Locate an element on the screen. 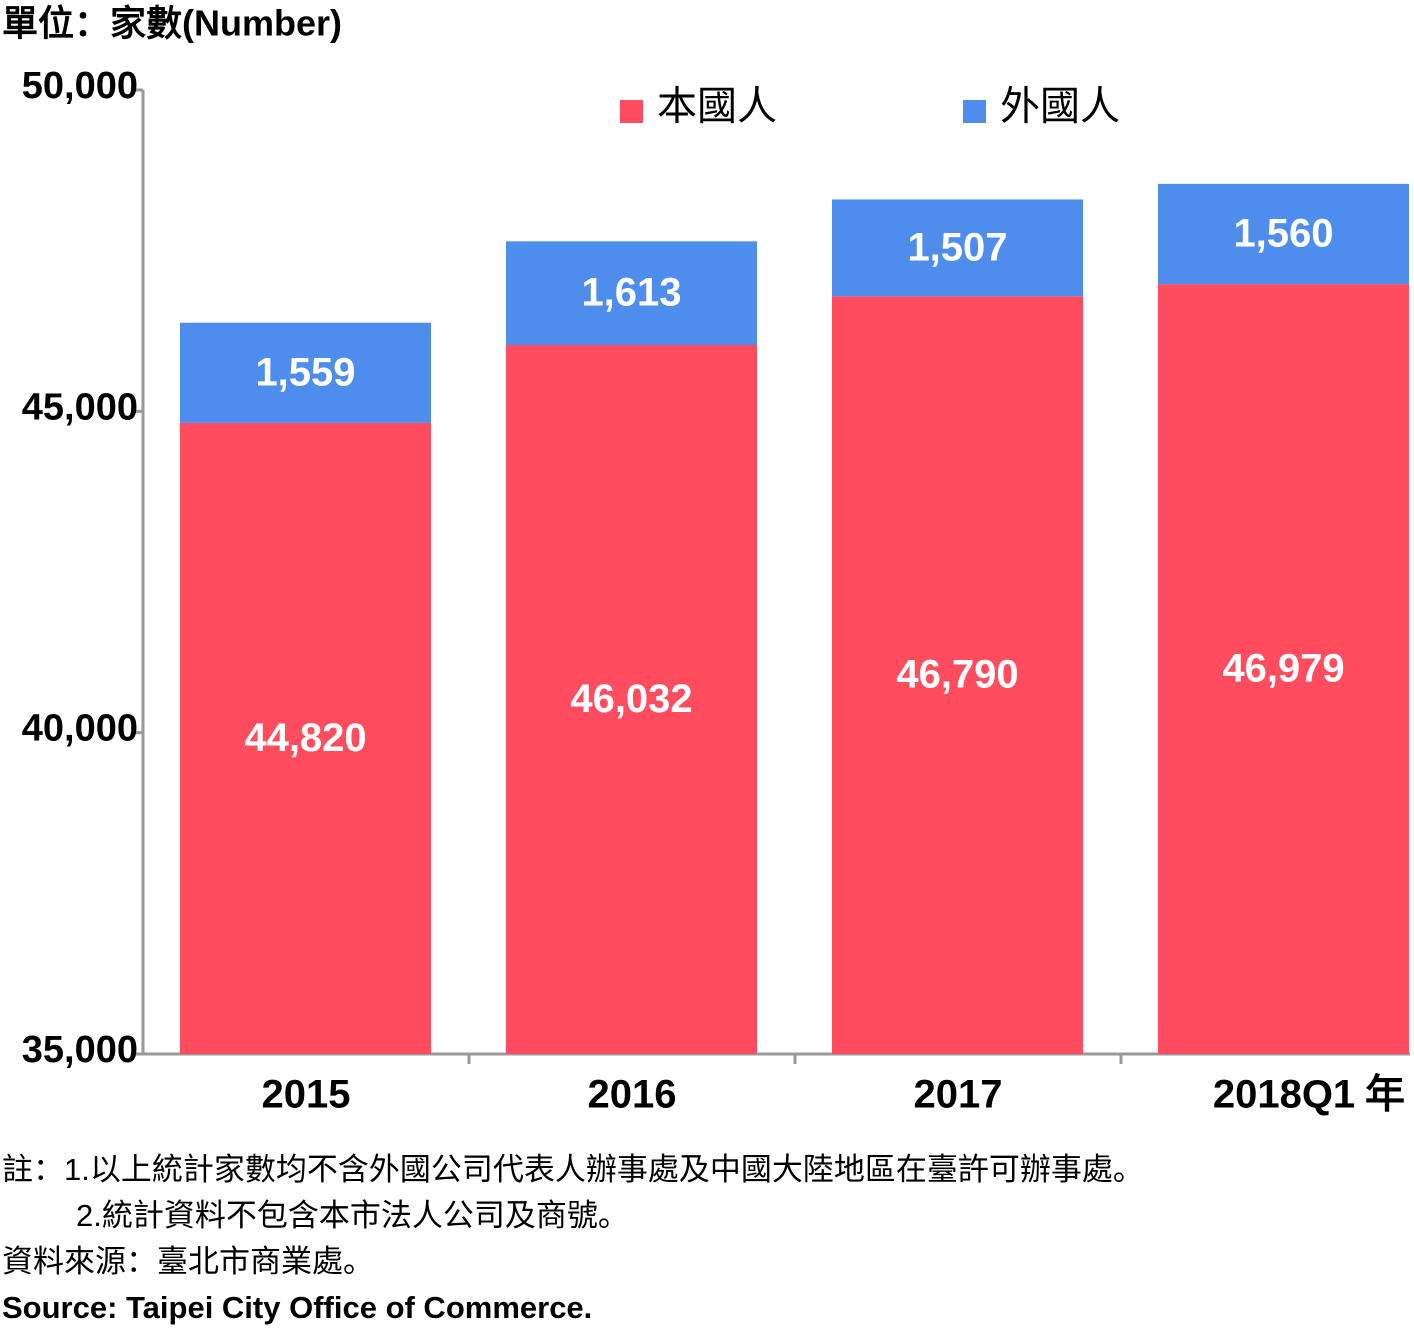 This screenshot has height=1344, width=1414. note: 2.統計資料不包含本市法人公司及商號。 is located at coordinates (352, 1215).